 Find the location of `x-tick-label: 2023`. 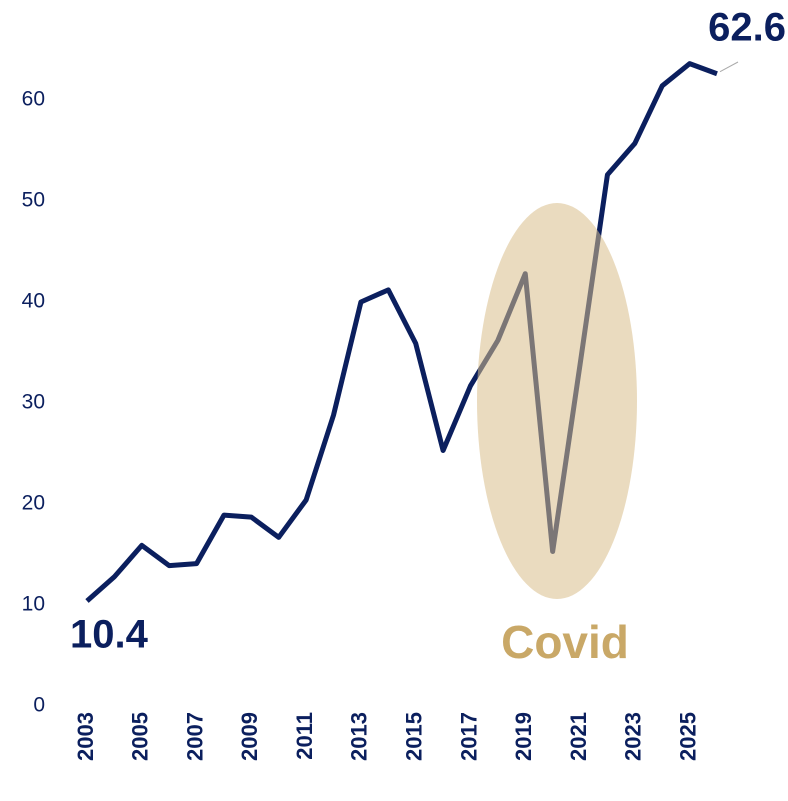

x-tick-label: 2023 is located at coordinates (633, 736).